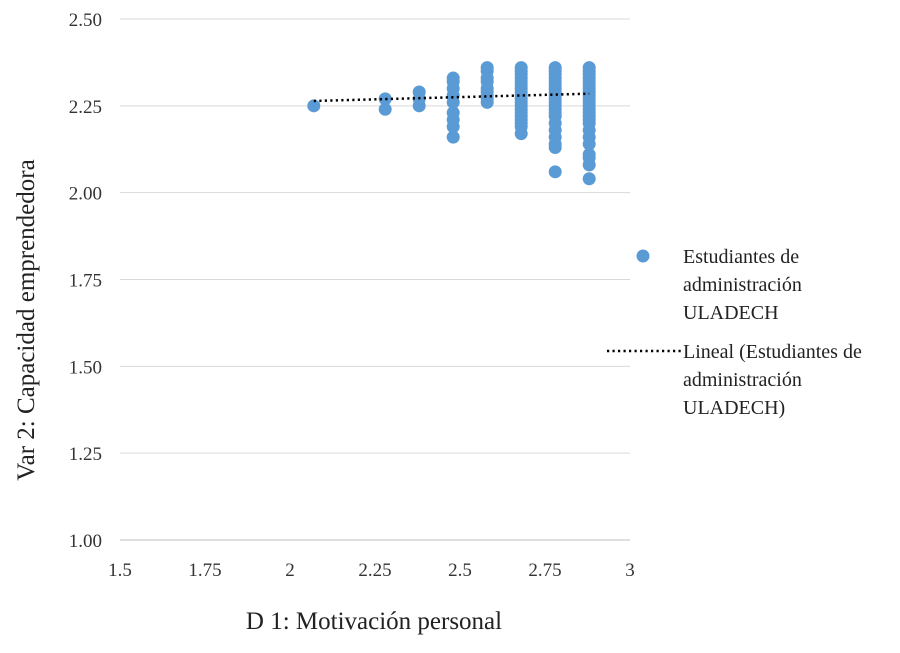 The image size is (900, 653). I want to click on legend-trendline-line-3: ULADECH), so click(734, 408).